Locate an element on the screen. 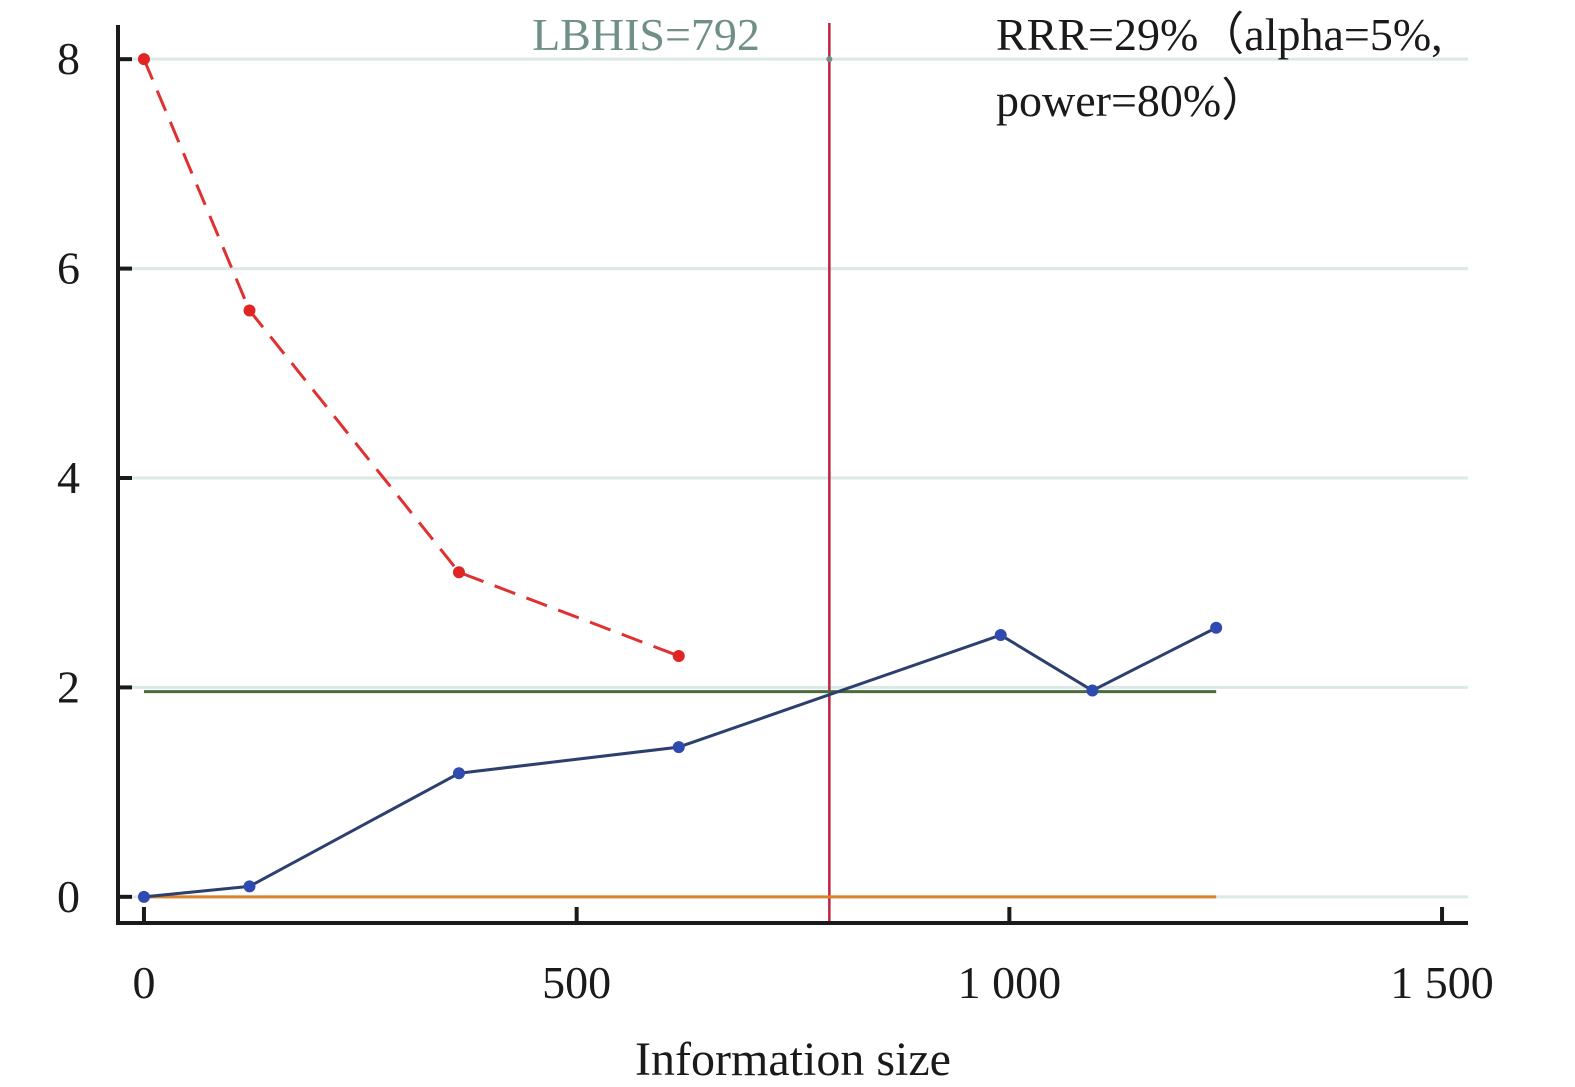 The image size is (1575, 1087). y-tick-label: 6 is located at coordinates (68, 268).